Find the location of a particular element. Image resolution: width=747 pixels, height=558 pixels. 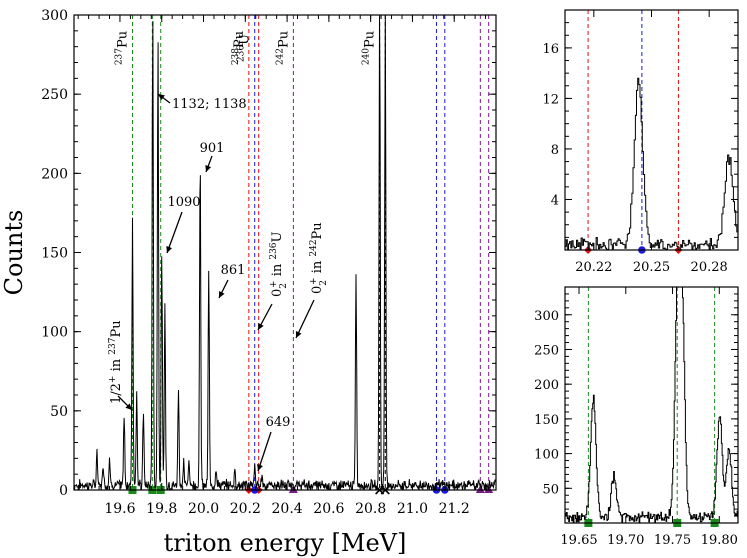

x-tick-label: 20.6 is located at coordinates (328, 509).